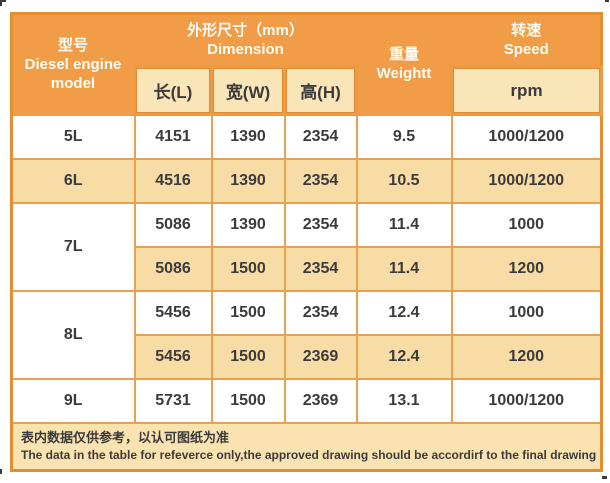  What do you see at coordinates (173, 400) in the screenshot?
I see `length-cell: 5731` at bounding box center [173, 400].